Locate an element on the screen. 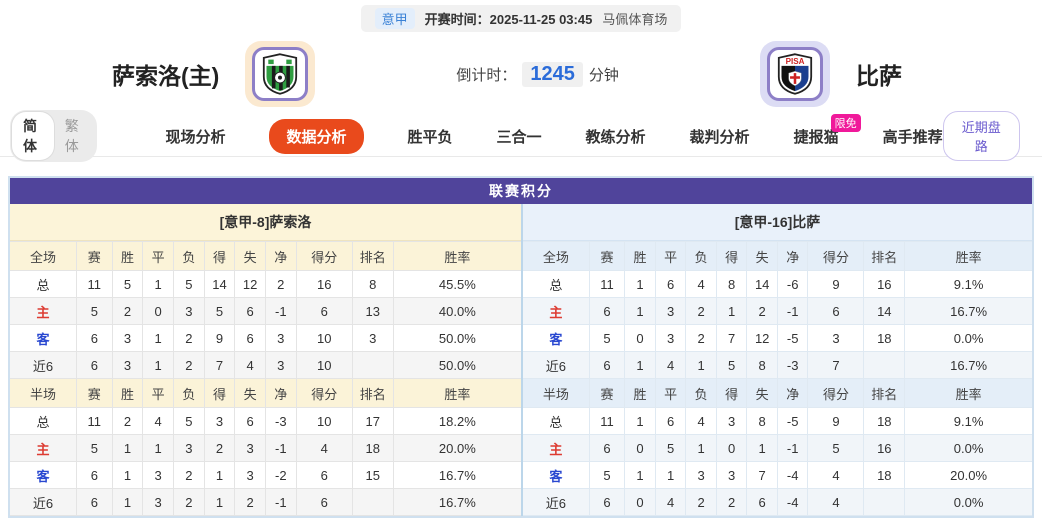  section-header-row: 半场赛胜平负得失净得分 排名 胜率 is located at coordinates (777, 393).